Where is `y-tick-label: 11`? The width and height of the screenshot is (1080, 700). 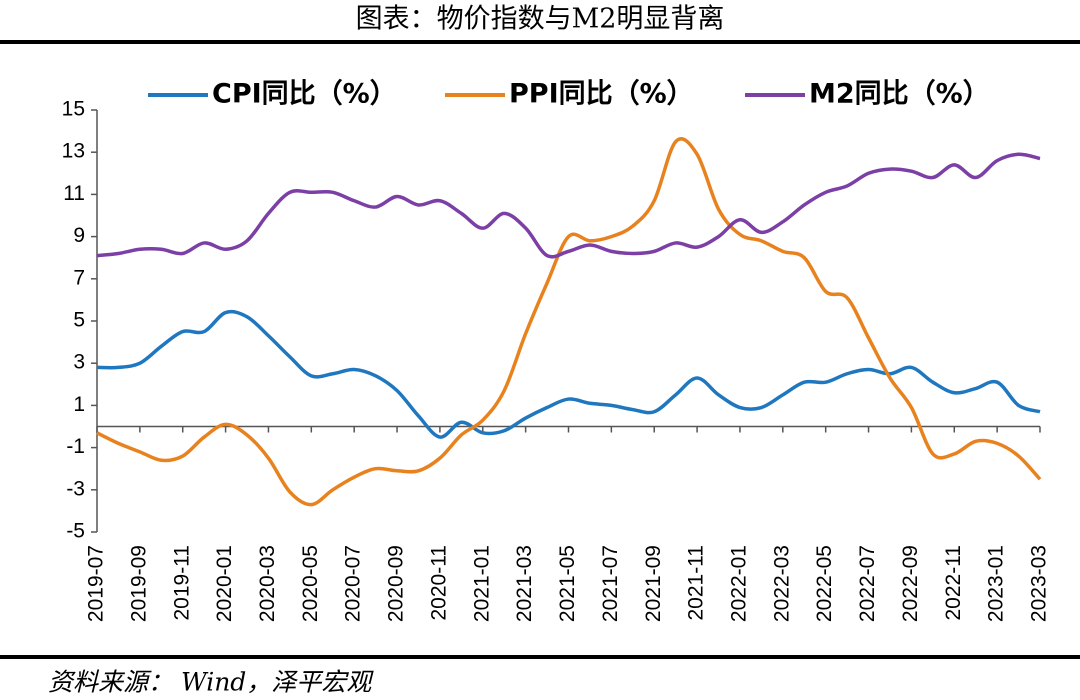
y-tick-label: 11 is located at coordinates (74, 193).